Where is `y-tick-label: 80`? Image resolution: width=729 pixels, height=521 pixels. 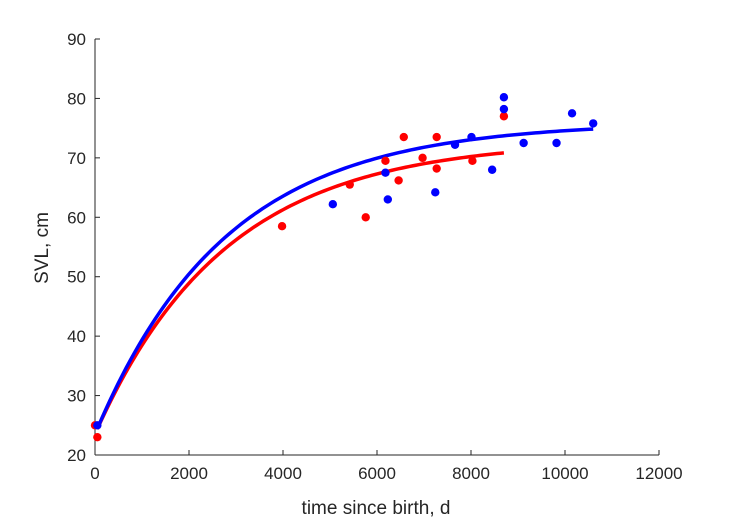
y-tick-label: 80 is located at coordinates (76, 98).